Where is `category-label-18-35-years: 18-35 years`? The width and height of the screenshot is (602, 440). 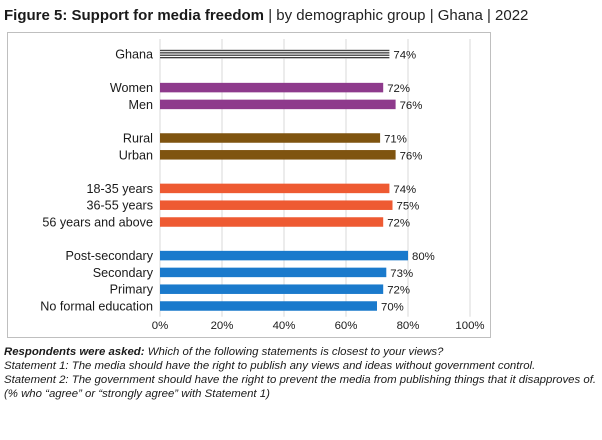 category-label-18-35-years: 18-35 years is located at coordinates (119, 189).